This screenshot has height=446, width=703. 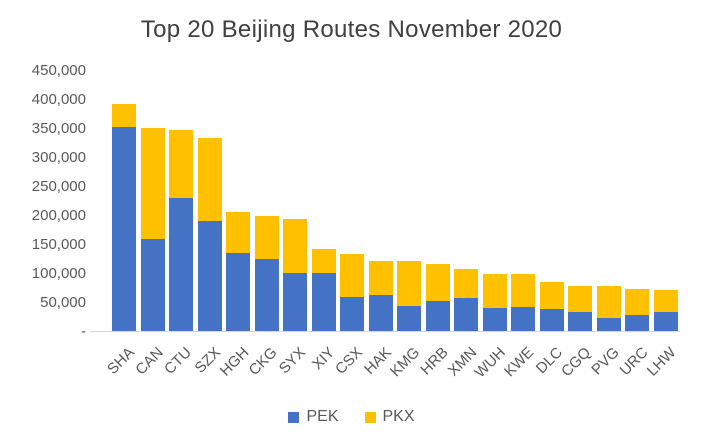 I want to click on y-axis-tick-label: 450,000, so click(x=58, y=70).